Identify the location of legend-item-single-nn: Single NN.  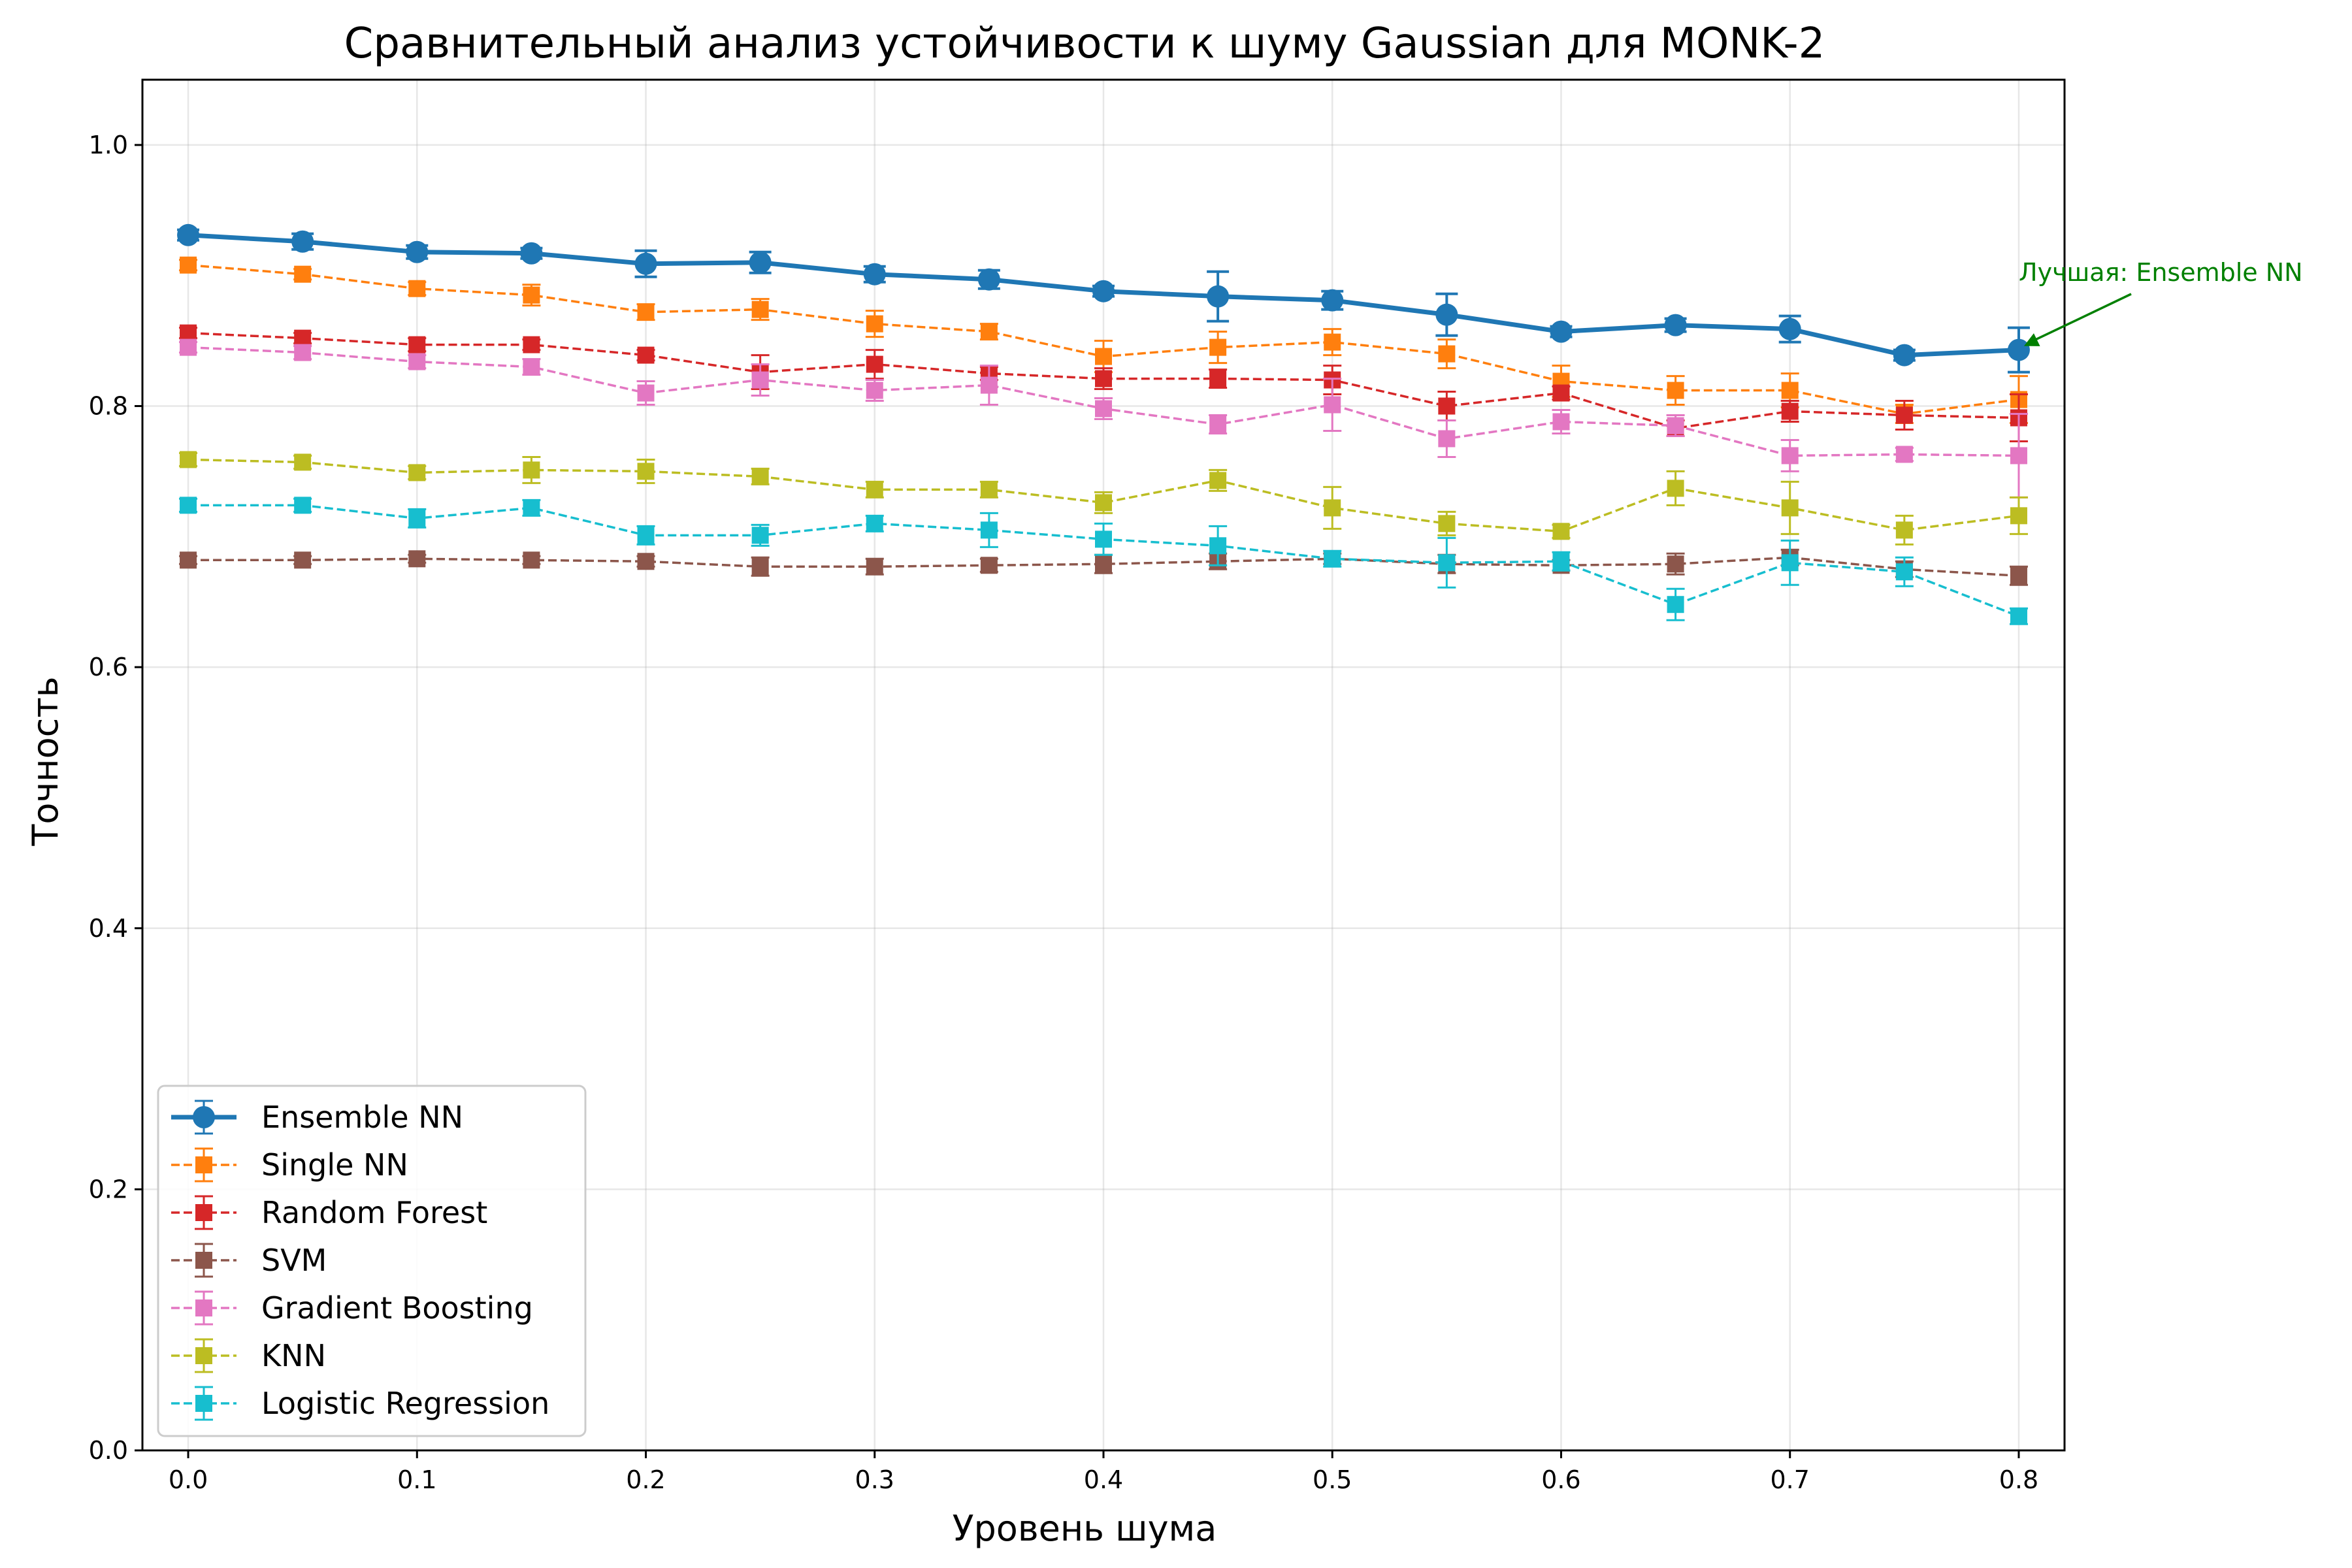
(289, 1165).